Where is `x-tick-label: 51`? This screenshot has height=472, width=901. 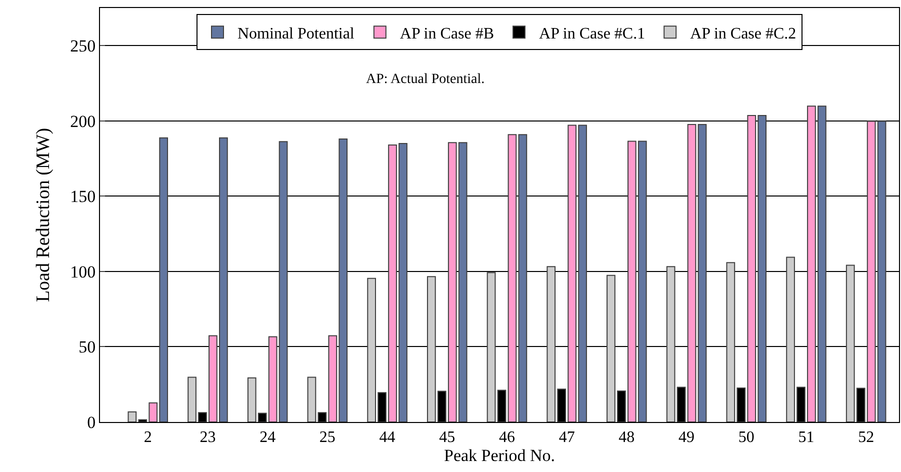 x-tick-label: 51 is located at coordinates (806, 437).